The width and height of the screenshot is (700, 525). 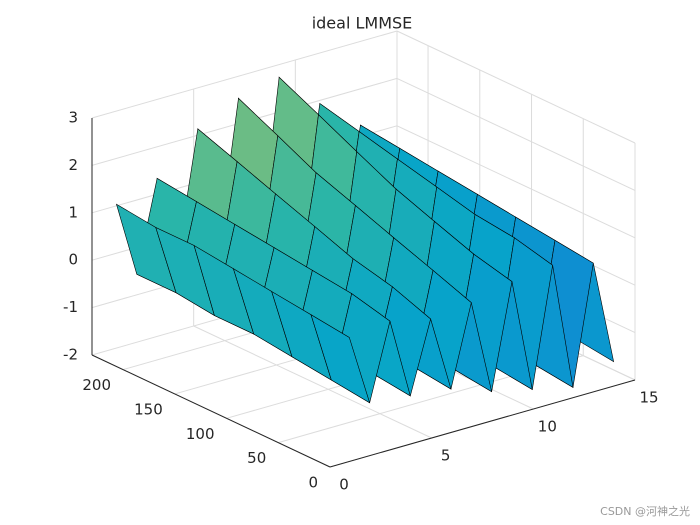 I want to click on z-tick-label: 1, so click(x=73, y=212).